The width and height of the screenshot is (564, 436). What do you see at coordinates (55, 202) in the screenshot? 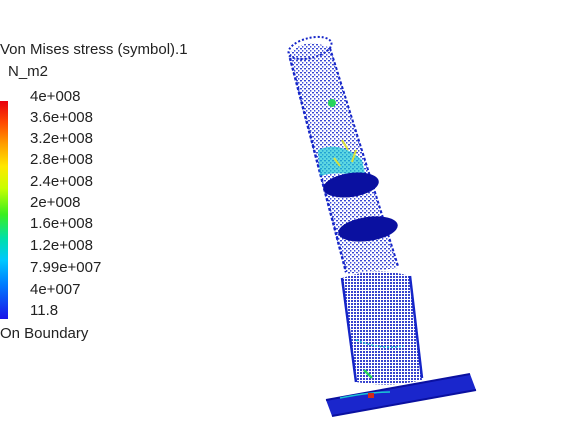
I see `legend-tick-label: 2e+008` at bounding box center [55, 202].